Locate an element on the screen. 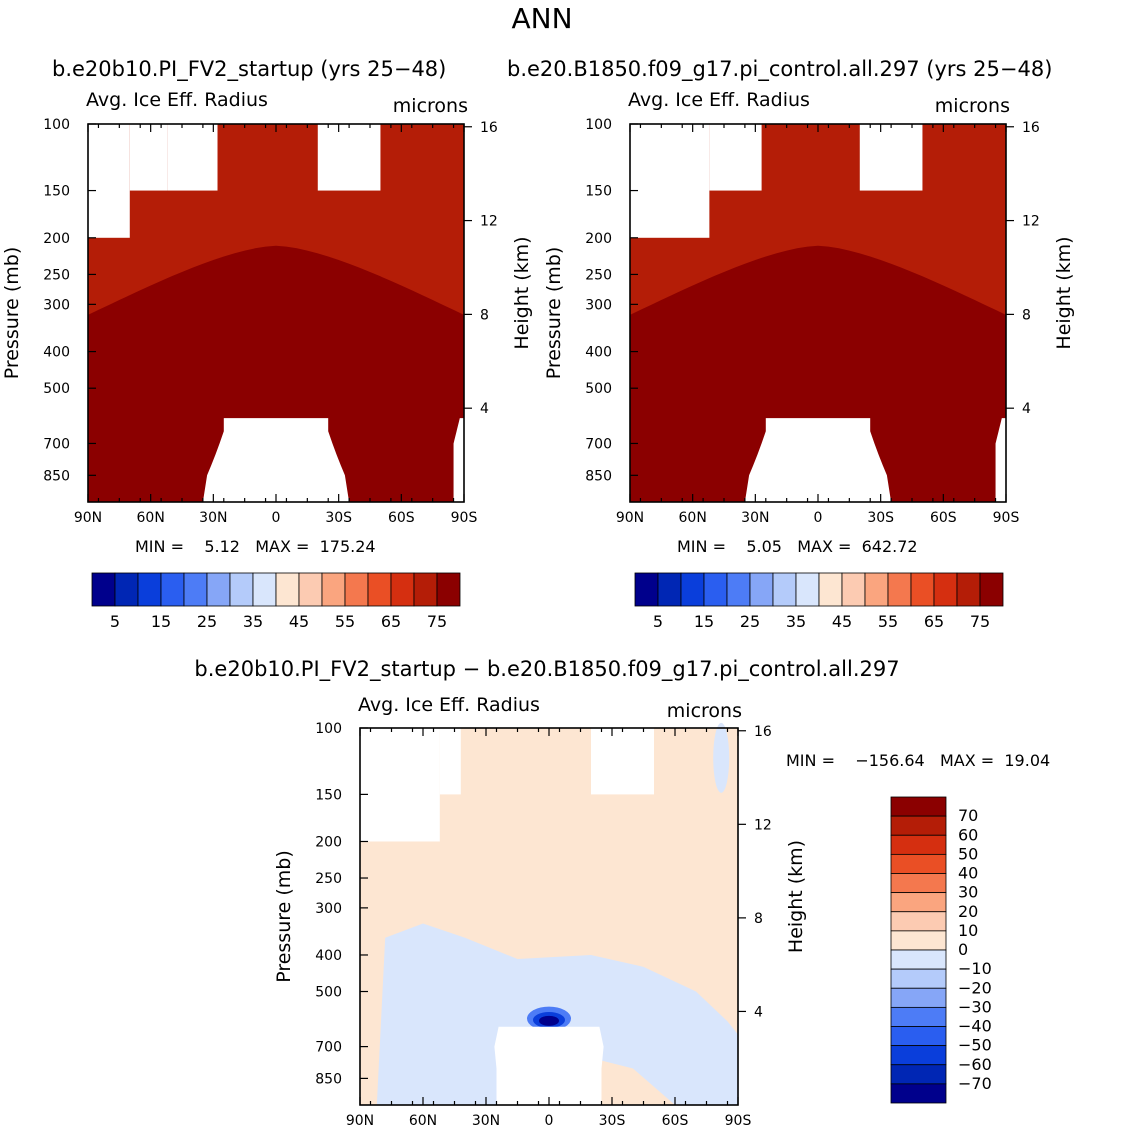 Image resolution: width=1135 pixels, height=1143 pixels. x-tick-label-6: 90S is located at coordinates (738, 1121).